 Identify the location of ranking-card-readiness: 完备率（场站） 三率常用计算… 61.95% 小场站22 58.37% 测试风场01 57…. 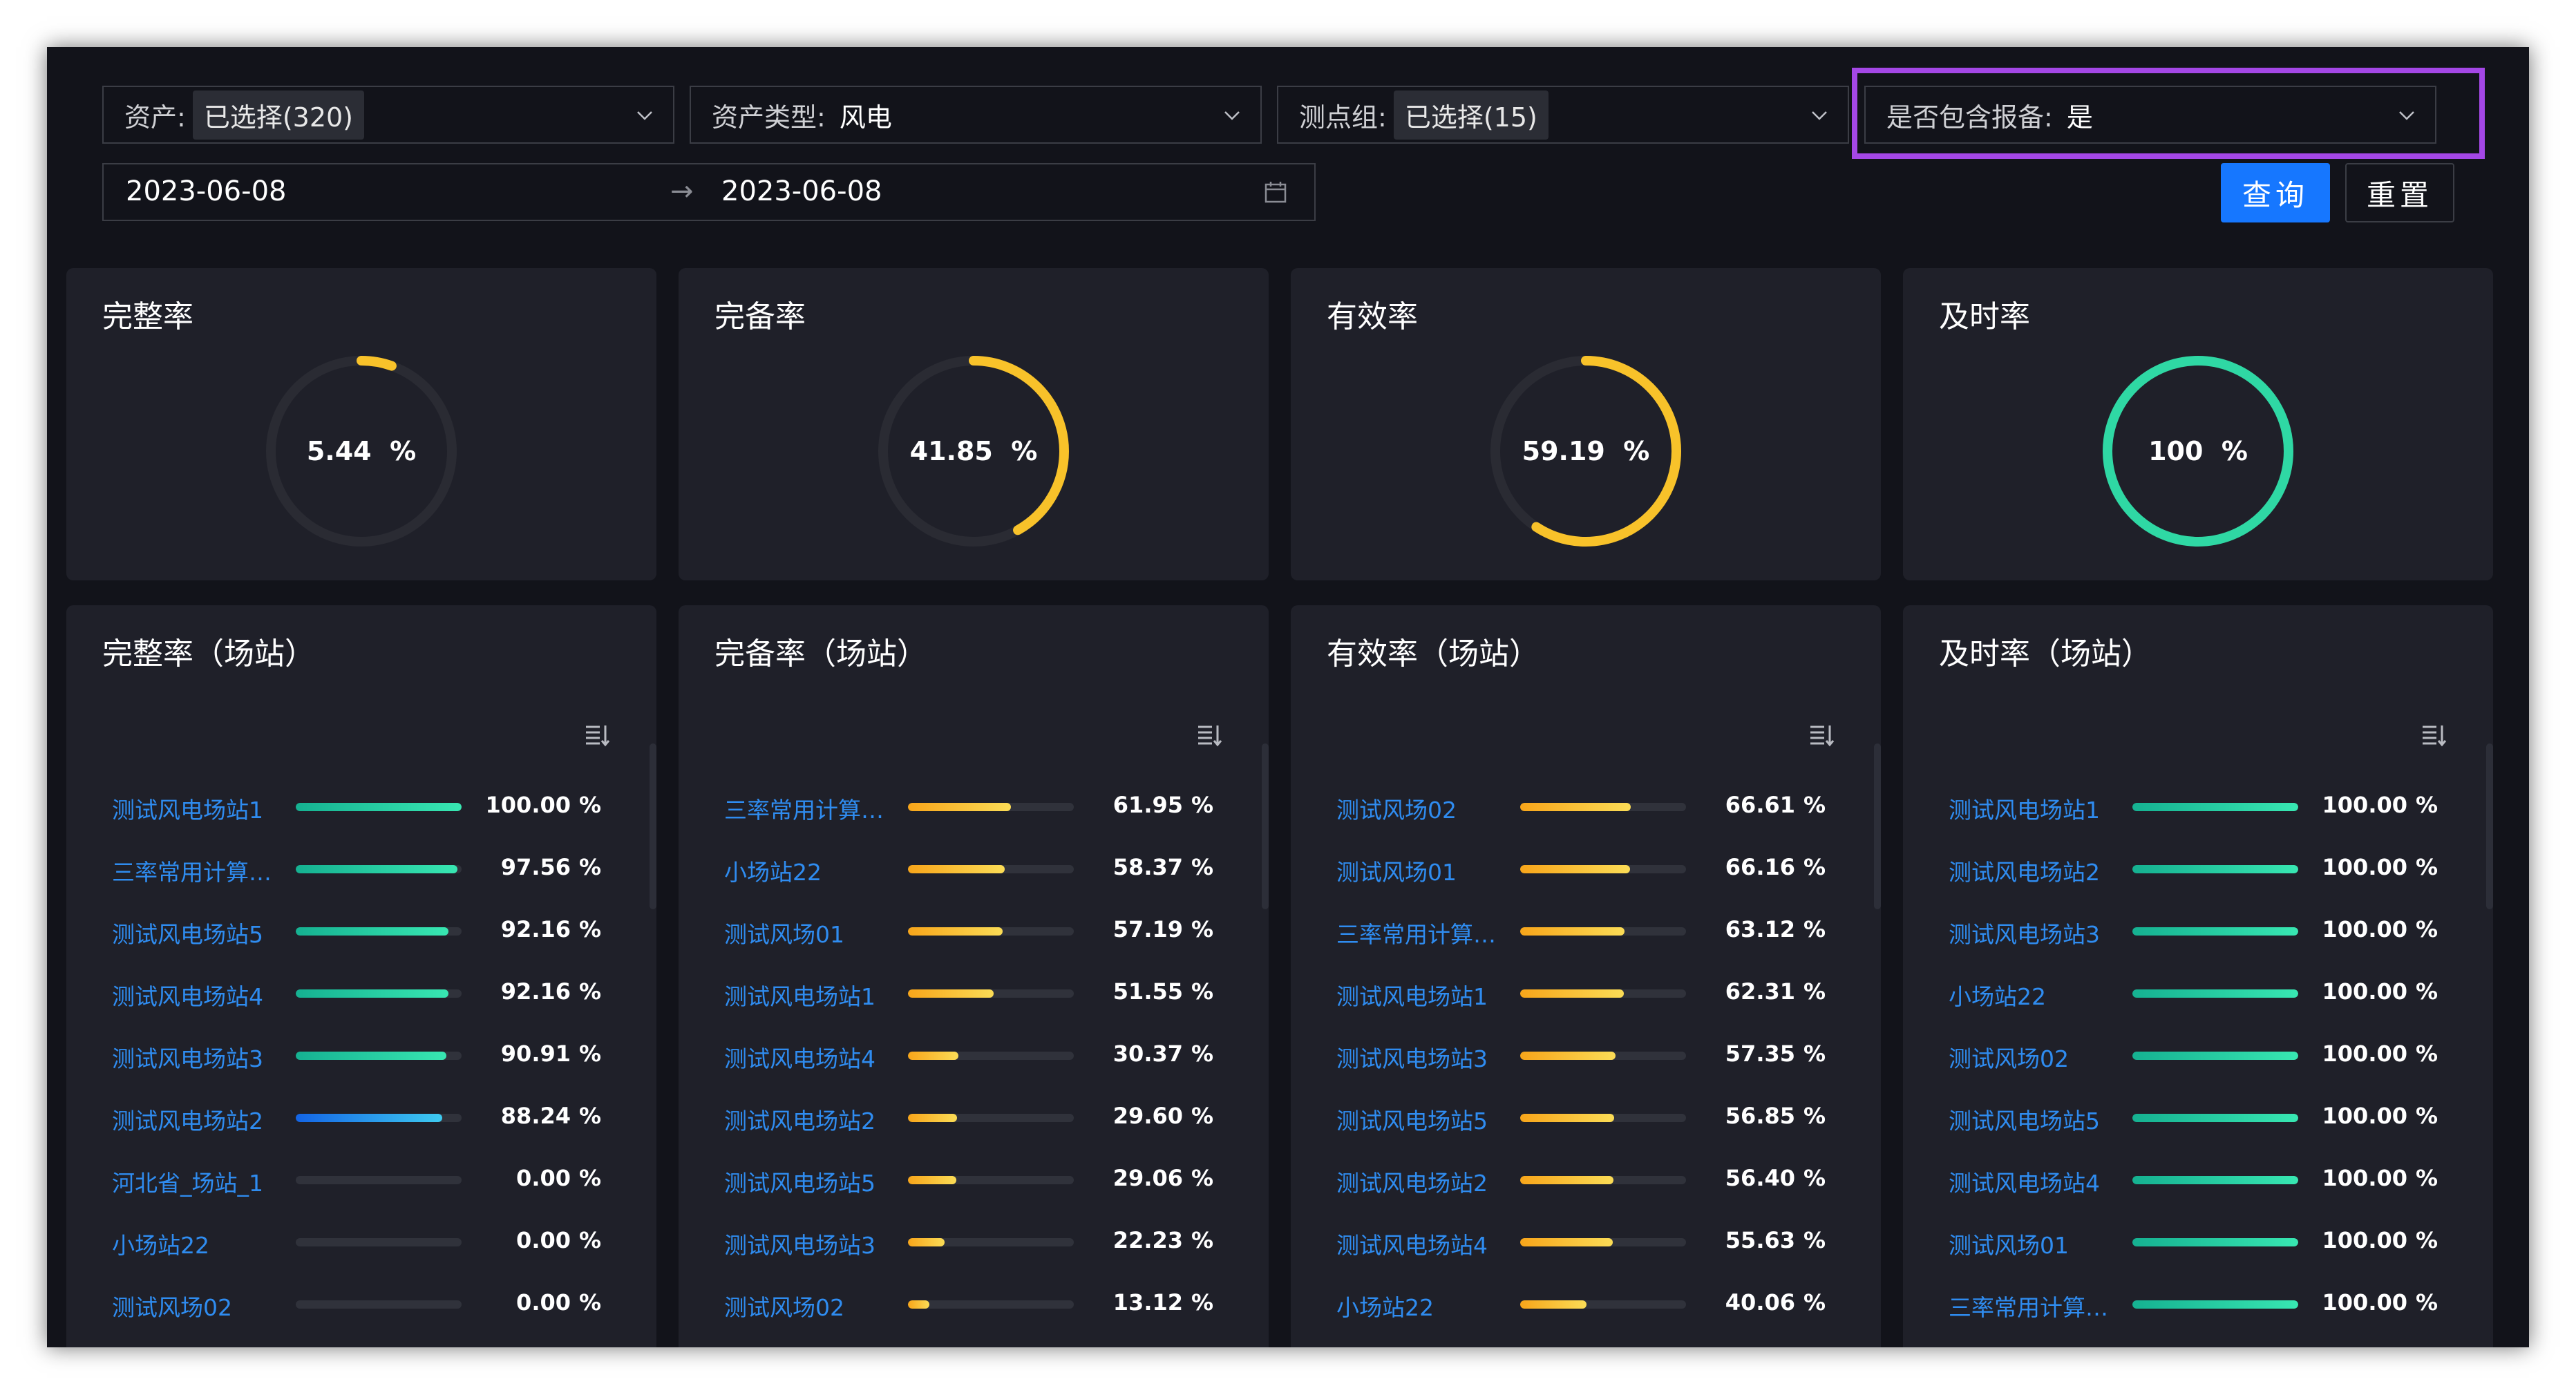
(974, 976).